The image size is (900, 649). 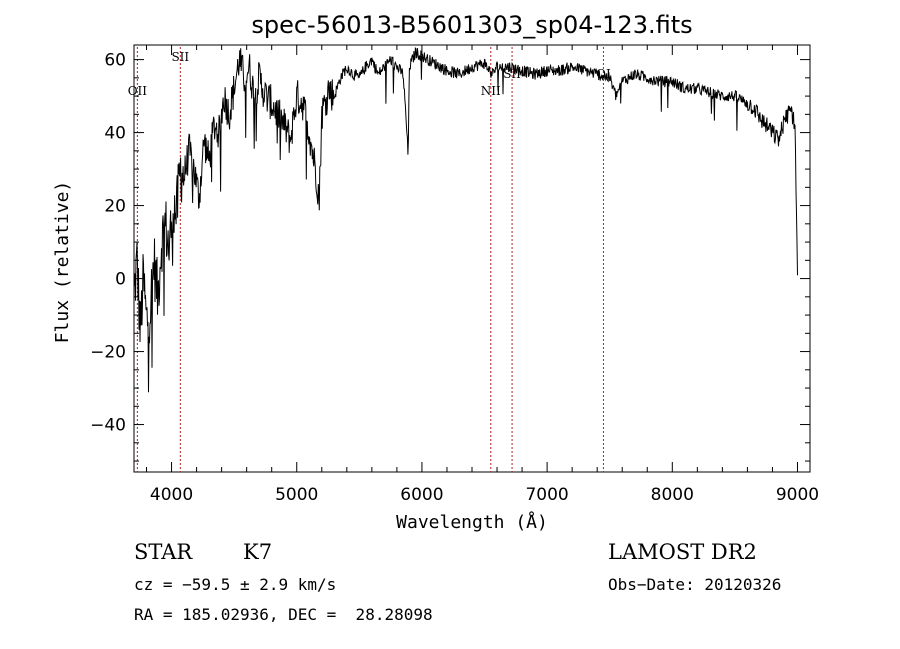 I want to click on x-tick-label: 4000, so click(x=171, y=495).